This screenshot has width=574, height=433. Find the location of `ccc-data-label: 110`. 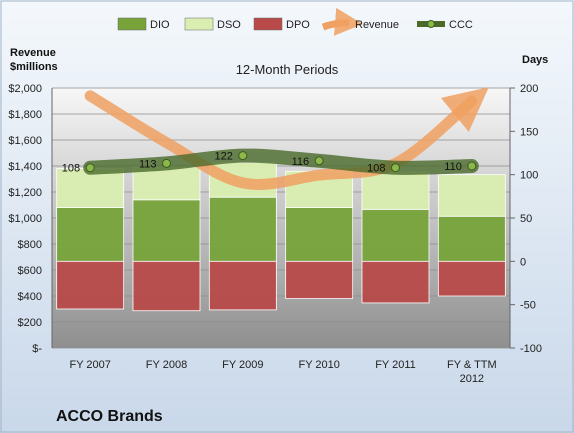

ccc-data-label: 110 is located at coordinates (453, 167).